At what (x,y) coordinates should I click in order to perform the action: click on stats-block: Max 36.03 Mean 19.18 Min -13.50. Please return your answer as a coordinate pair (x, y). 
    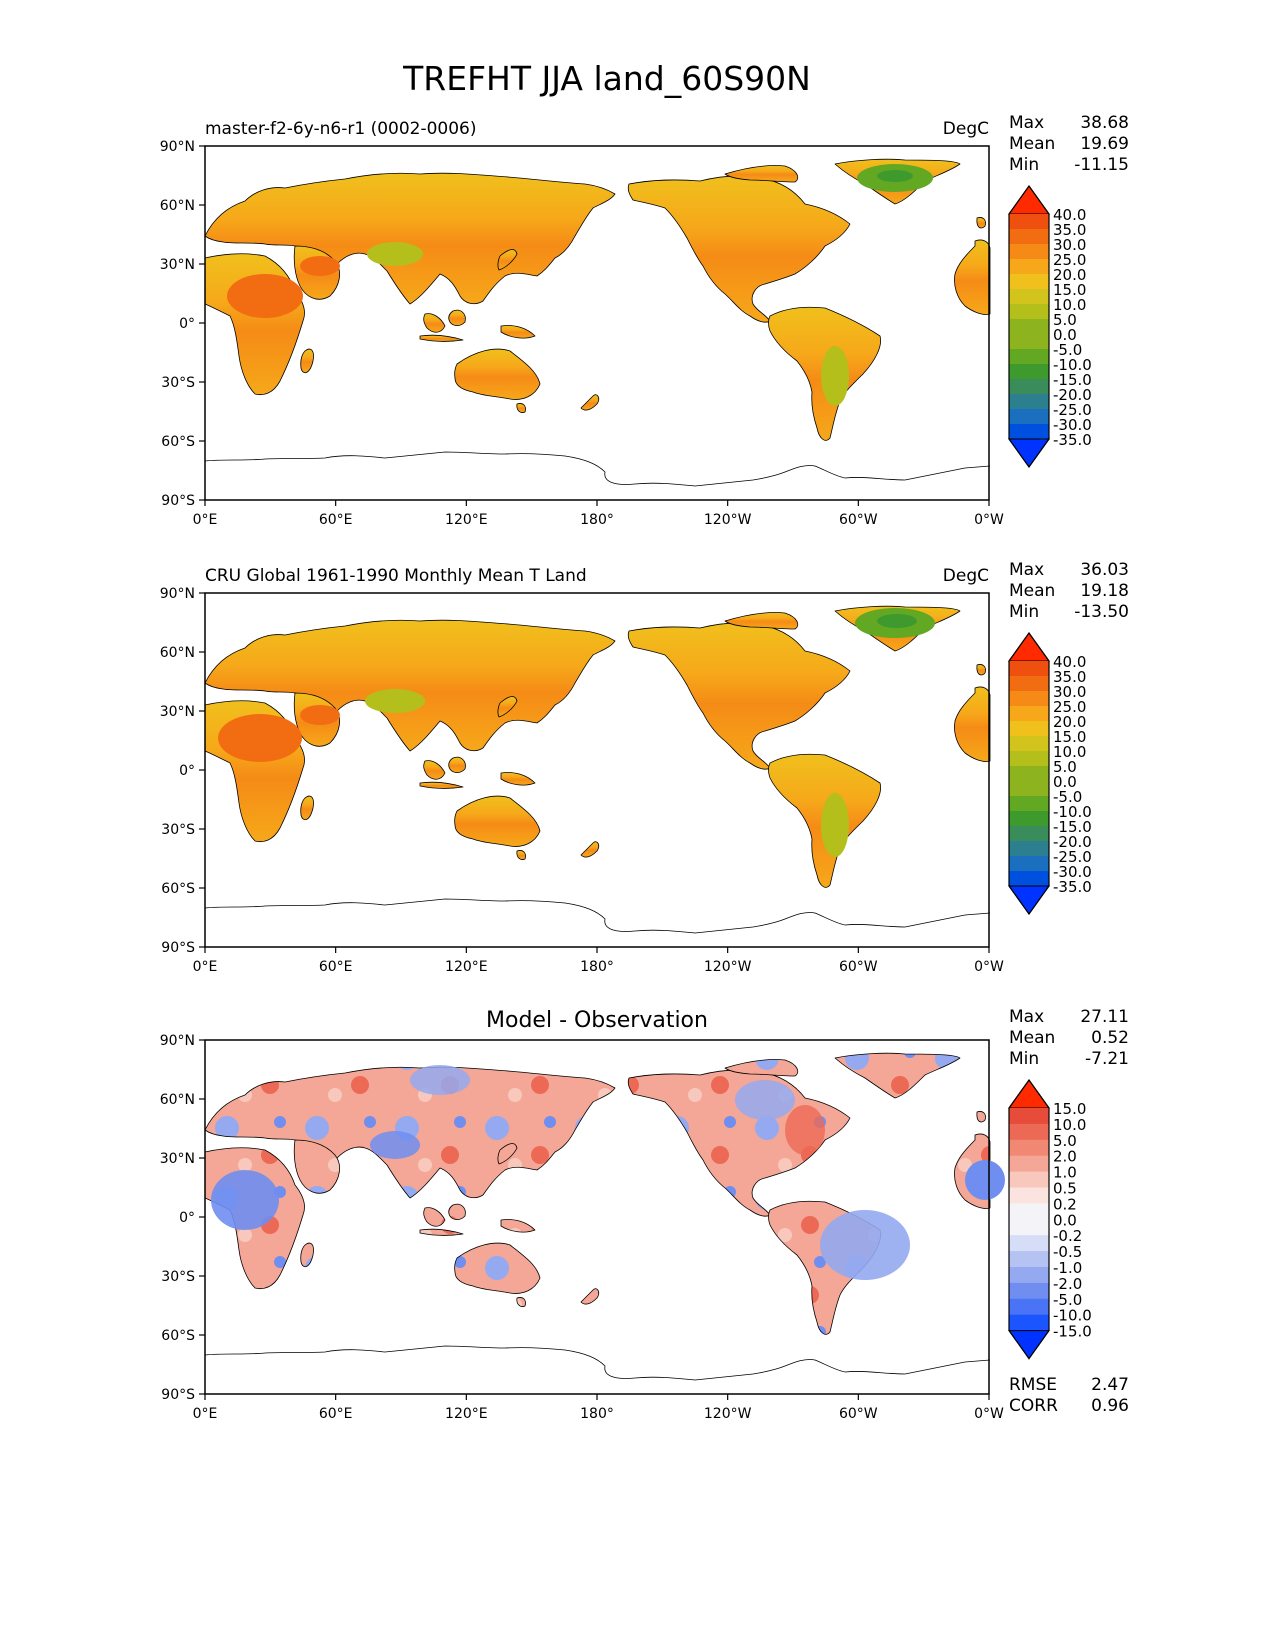
    Looking at the image, I should click on (1069, 591).